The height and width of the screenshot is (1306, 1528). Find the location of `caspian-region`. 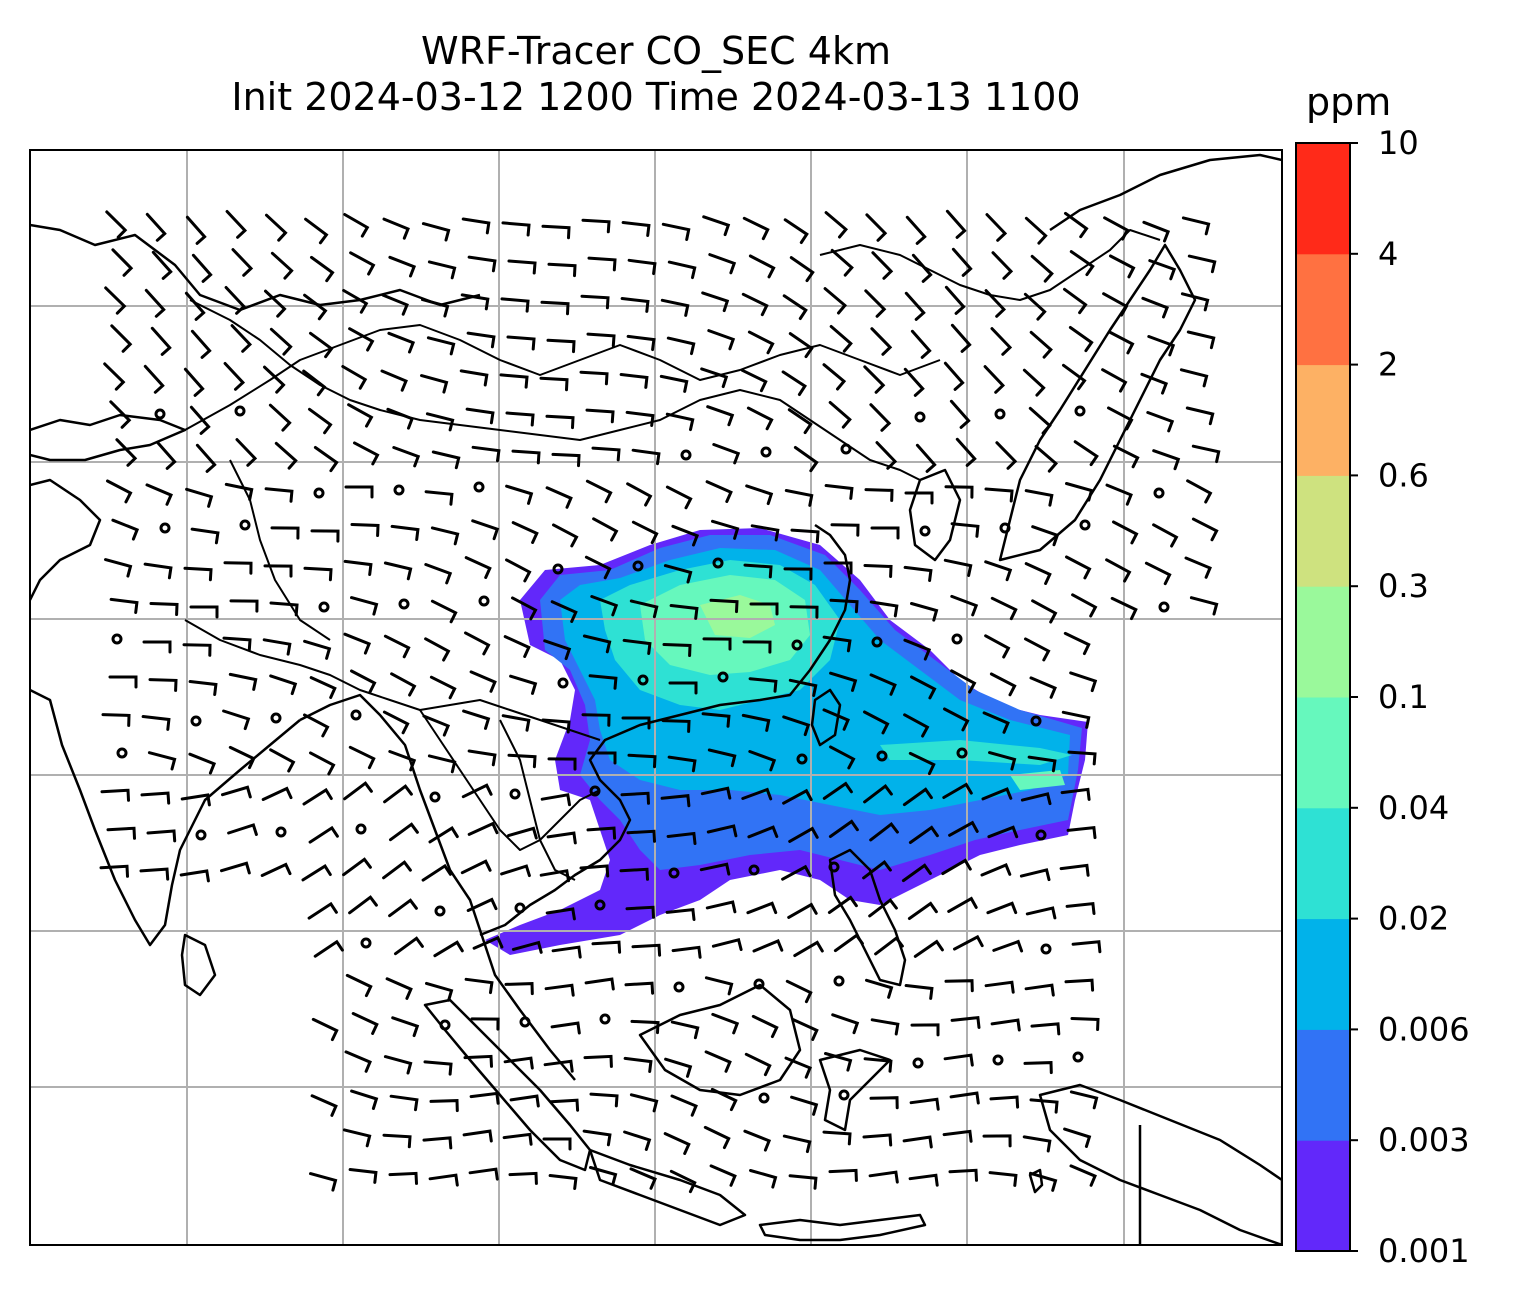

caspian-region is located at coordinates (108, 437).